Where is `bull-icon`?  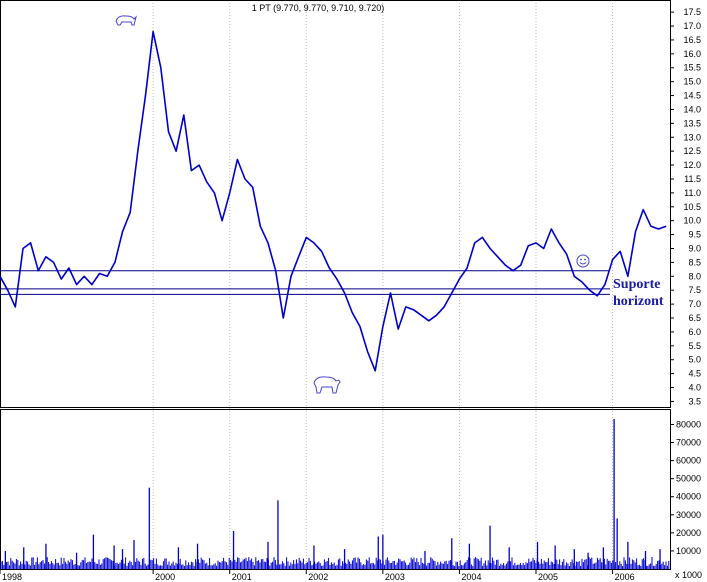
bull-icon is located at coordinates (126, 20).